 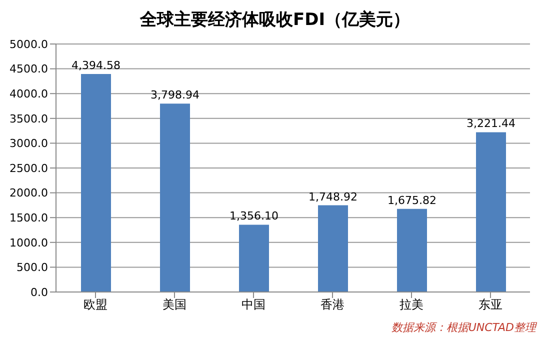 I want to click on y-tick-label: 2000.0, so click(x=29, y=193).